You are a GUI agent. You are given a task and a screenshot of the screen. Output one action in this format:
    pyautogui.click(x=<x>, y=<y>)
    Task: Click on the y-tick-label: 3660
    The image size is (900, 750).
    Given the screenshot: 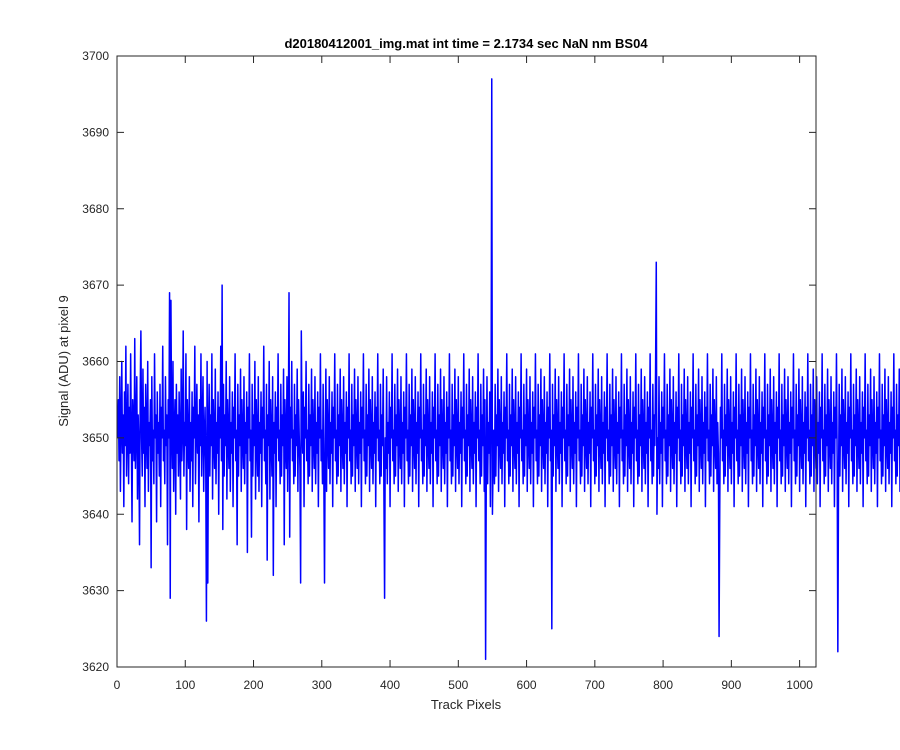 What is the action you would take?
    pyautogui.click(x=95, y=362)
    